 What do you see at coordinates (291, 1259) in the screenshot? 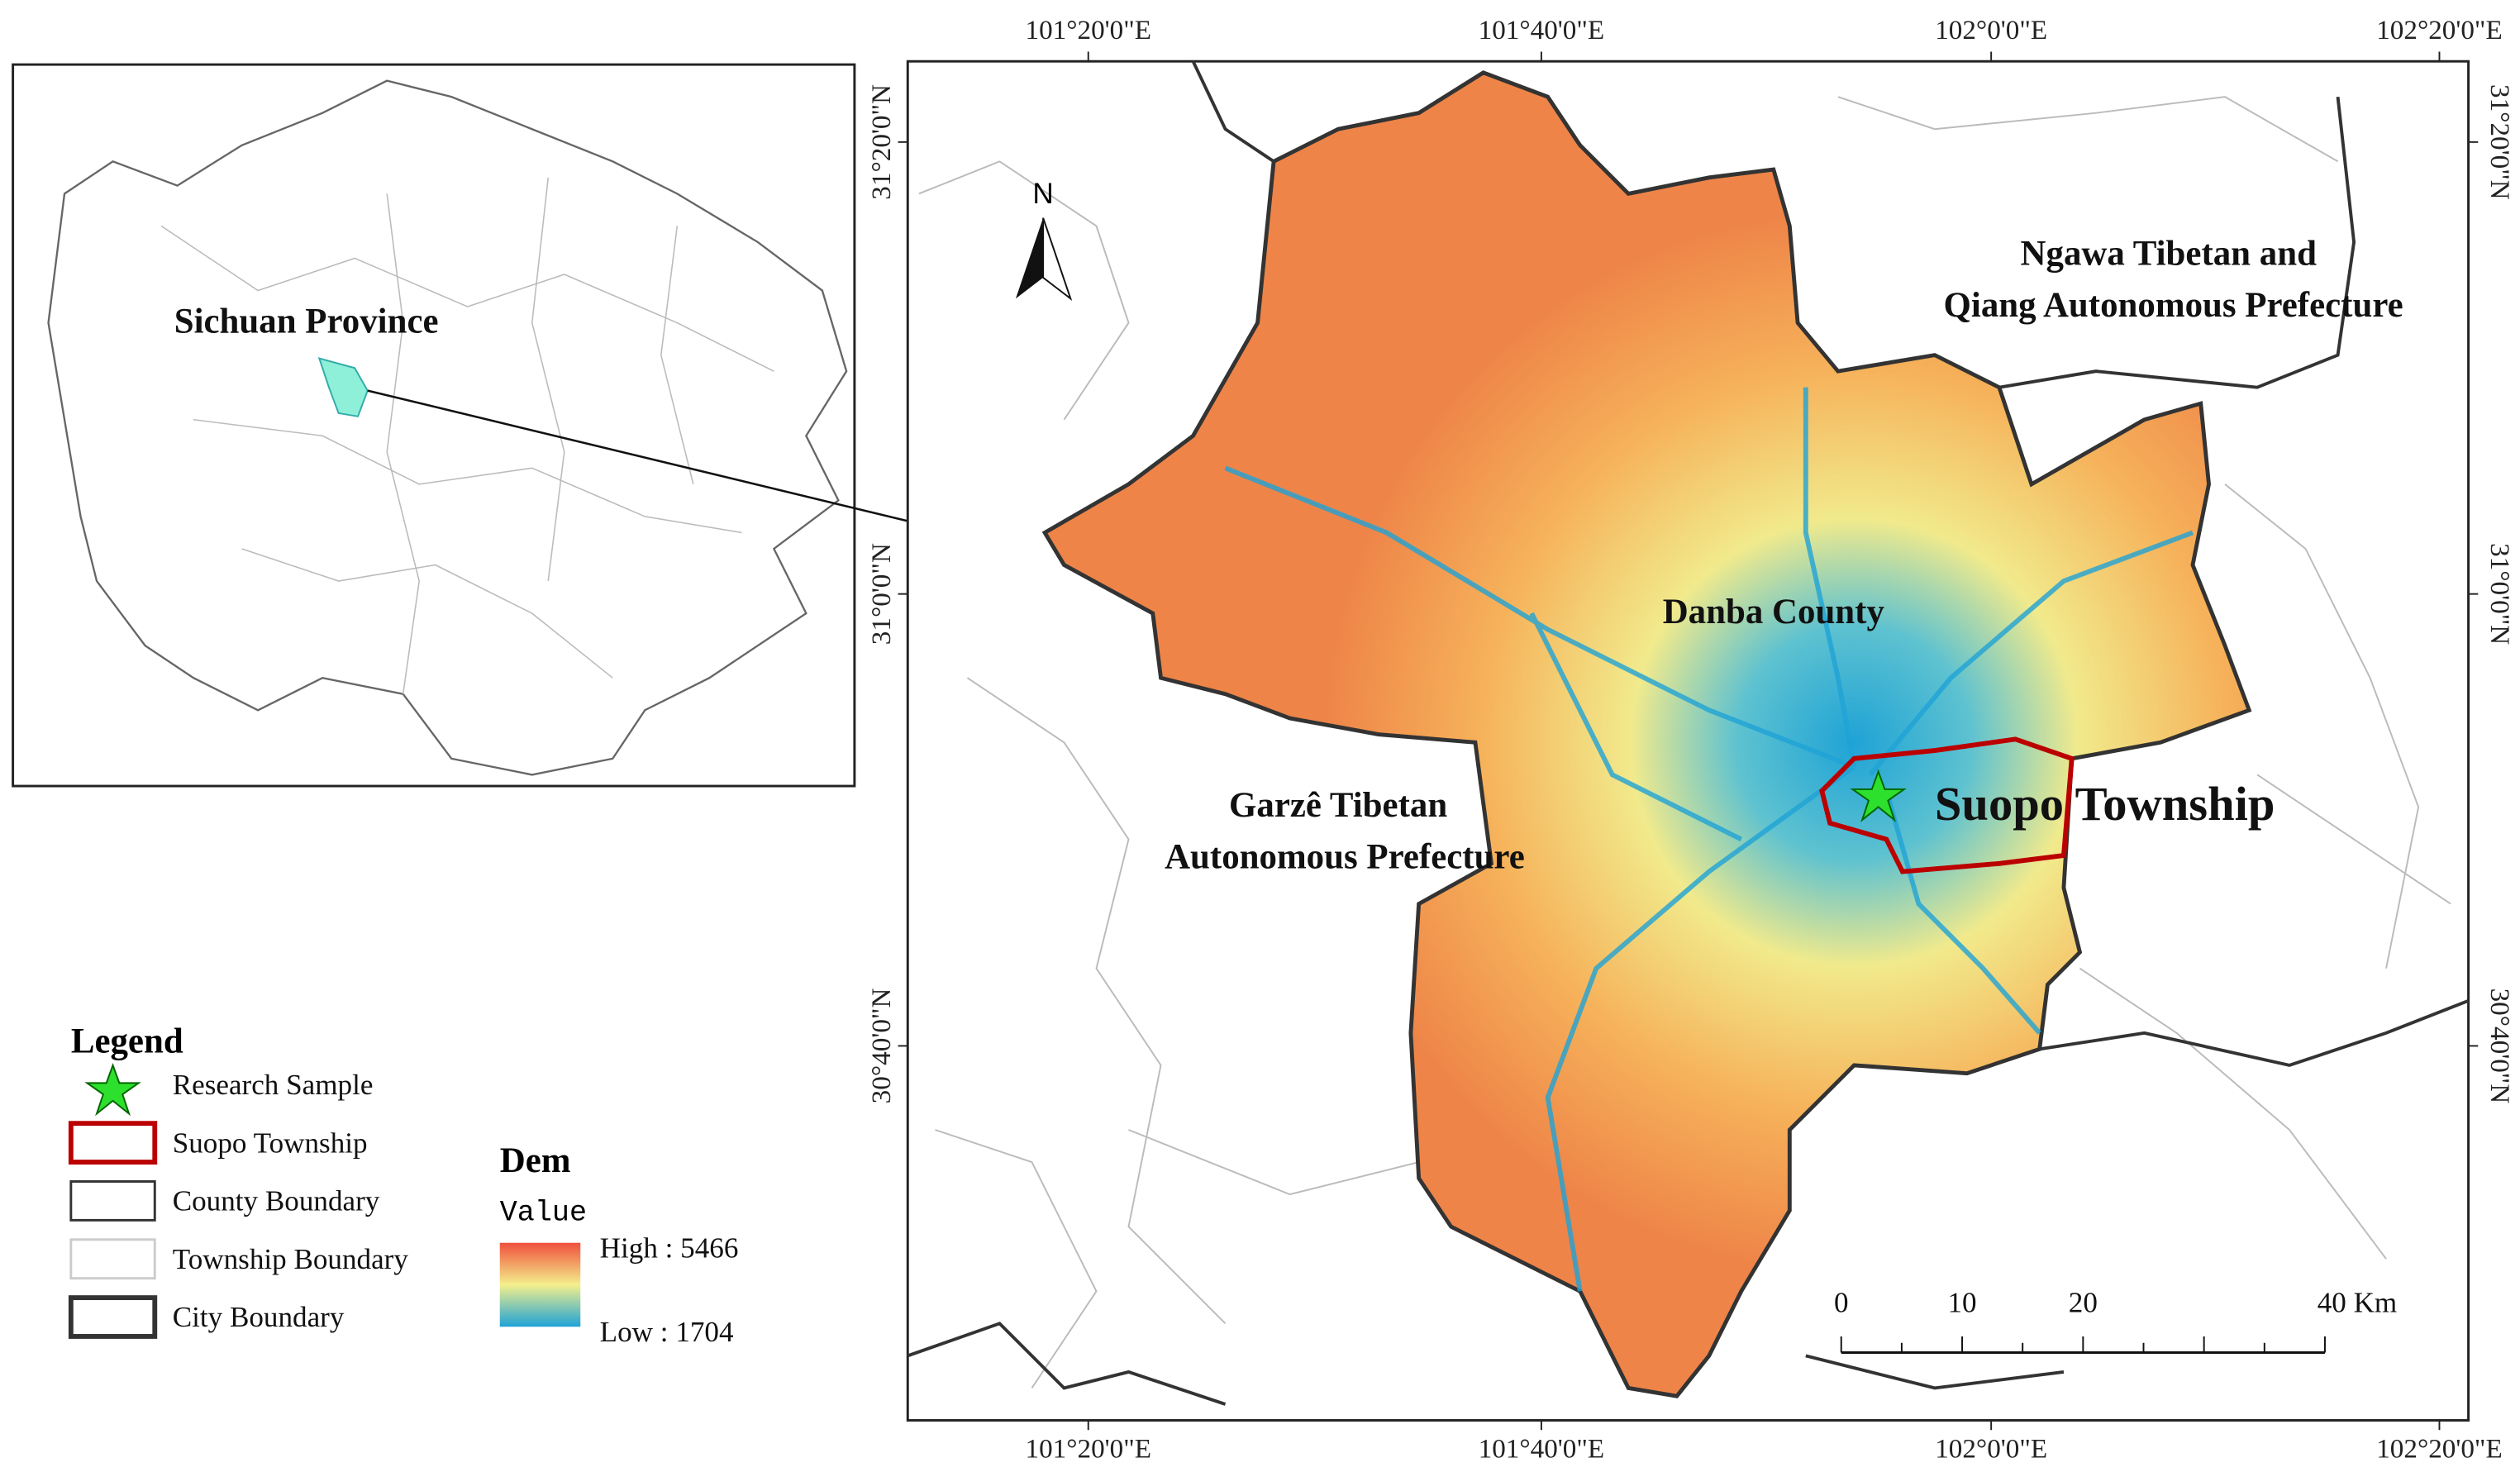
I see `legend-item: Township Boundary` at bounding box center [291, 1259].